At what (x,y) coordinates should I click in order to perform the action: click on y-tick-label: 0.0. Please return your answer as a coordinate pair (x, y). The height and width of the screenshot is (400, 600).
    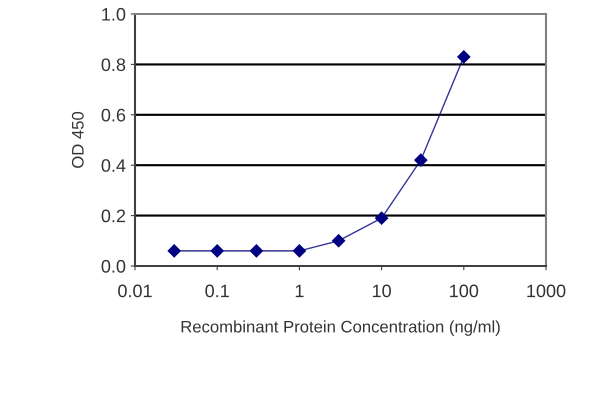
    Looking at the image, I should click on (114, 266).